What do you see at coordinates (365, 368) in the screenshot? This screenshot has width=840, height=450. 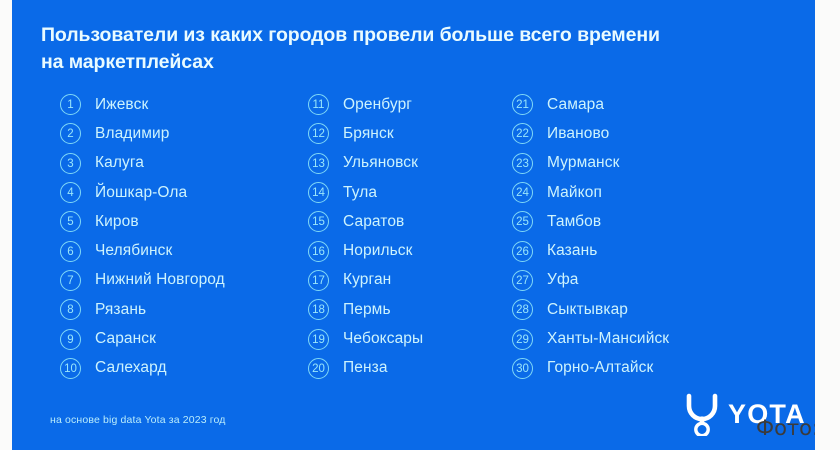 I see `city-name: Пенза` at bounding box center [365, 368].